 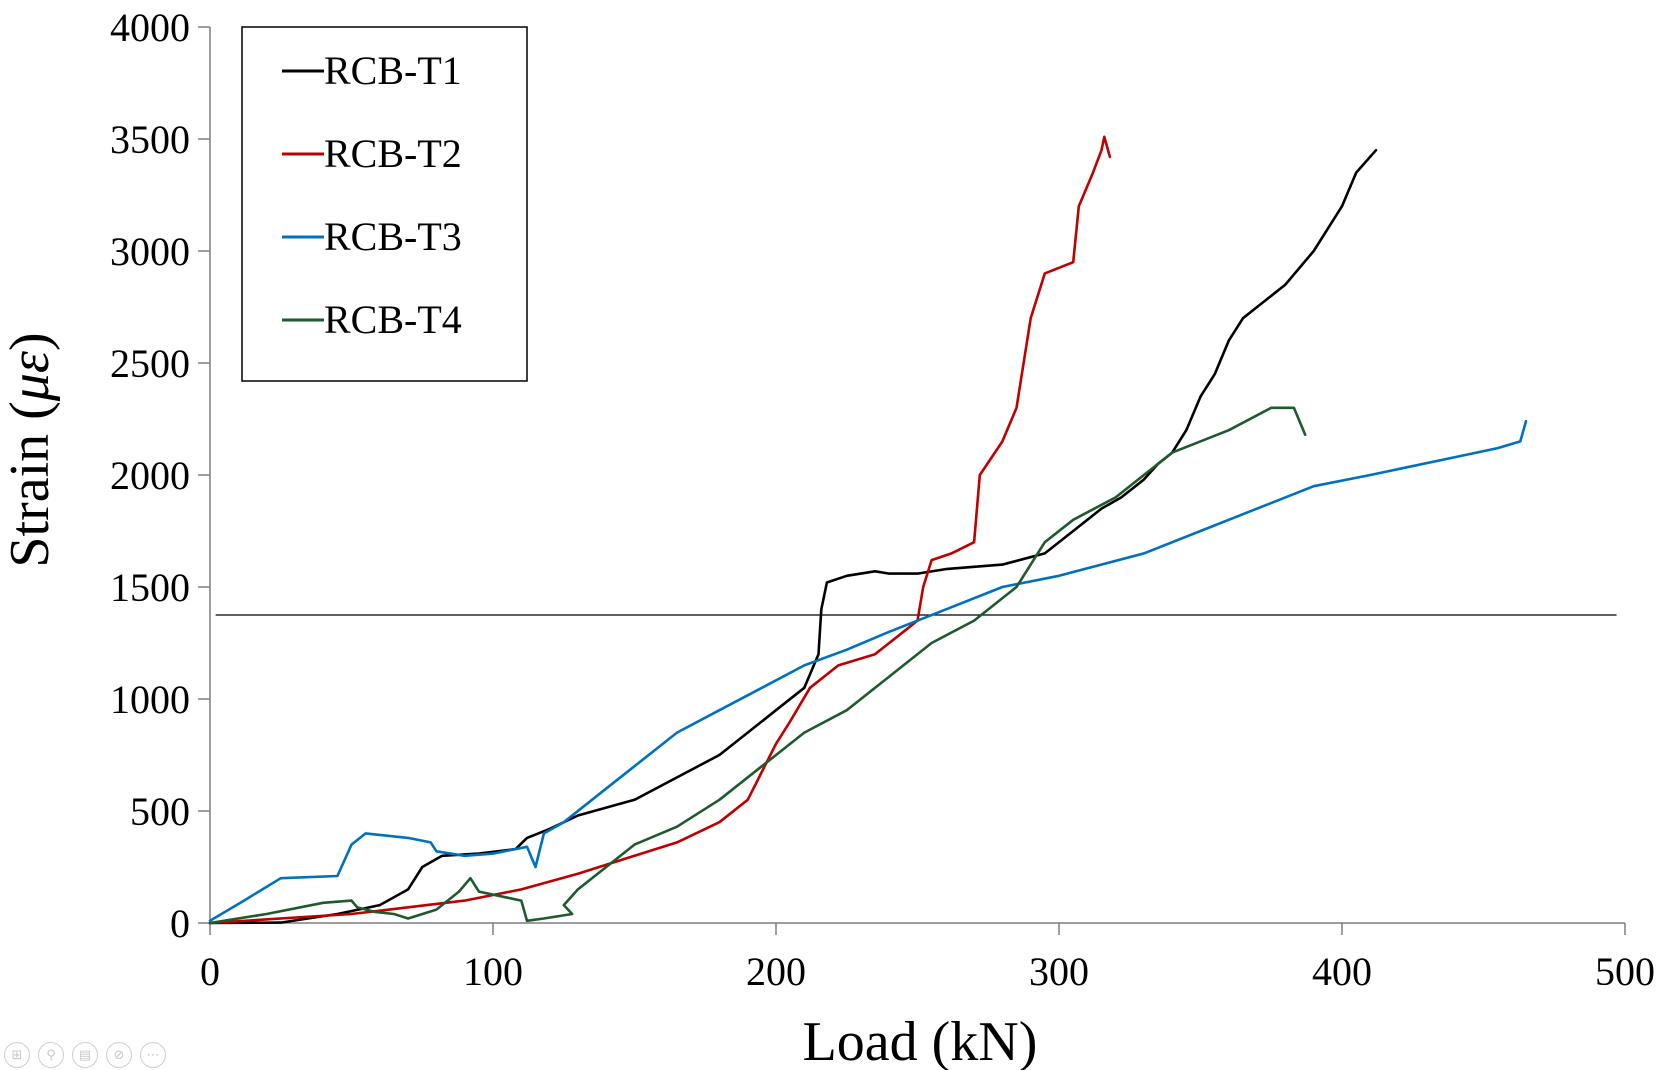 I want to click on legend-label: RCB-T3, so click(x=393, y=236).